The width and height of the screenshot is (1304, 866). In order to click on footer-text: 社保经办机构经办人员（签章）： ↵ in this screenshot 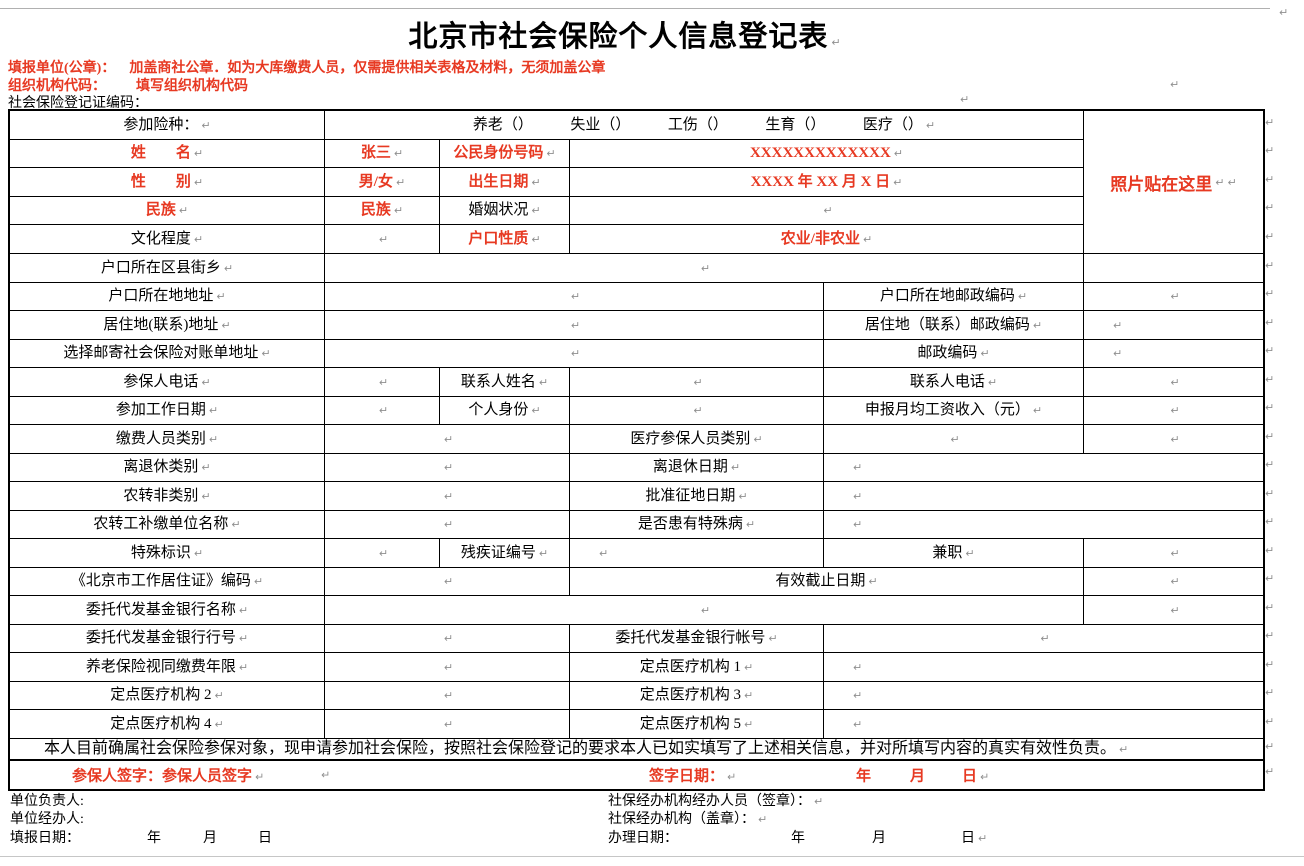, I will do `click(716, 801)`.